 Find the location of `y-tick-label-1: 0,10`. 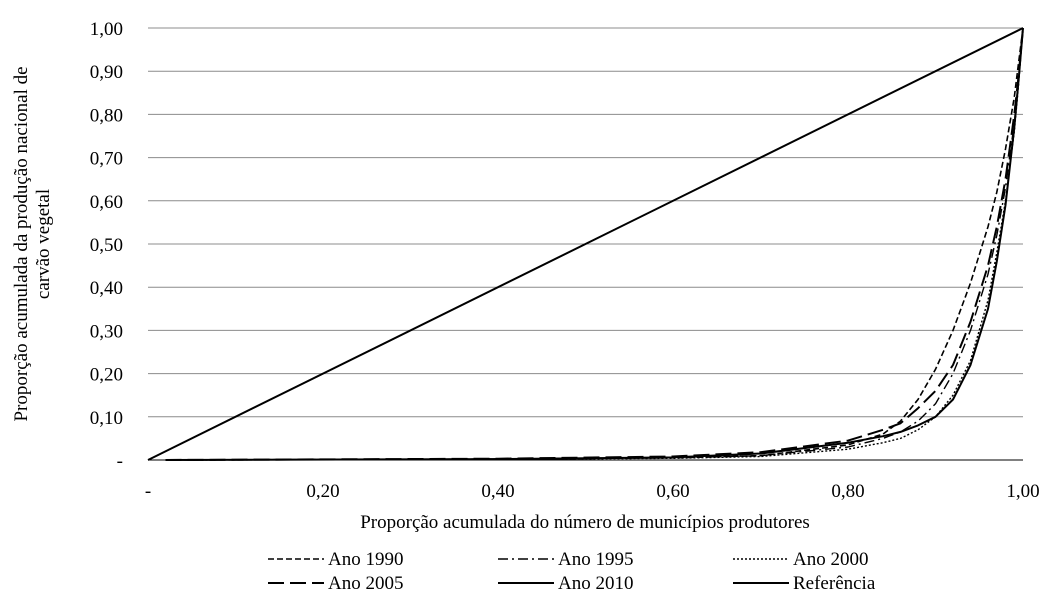

y-tick-label-1: 0,10 is located at coordinates (106, 418).